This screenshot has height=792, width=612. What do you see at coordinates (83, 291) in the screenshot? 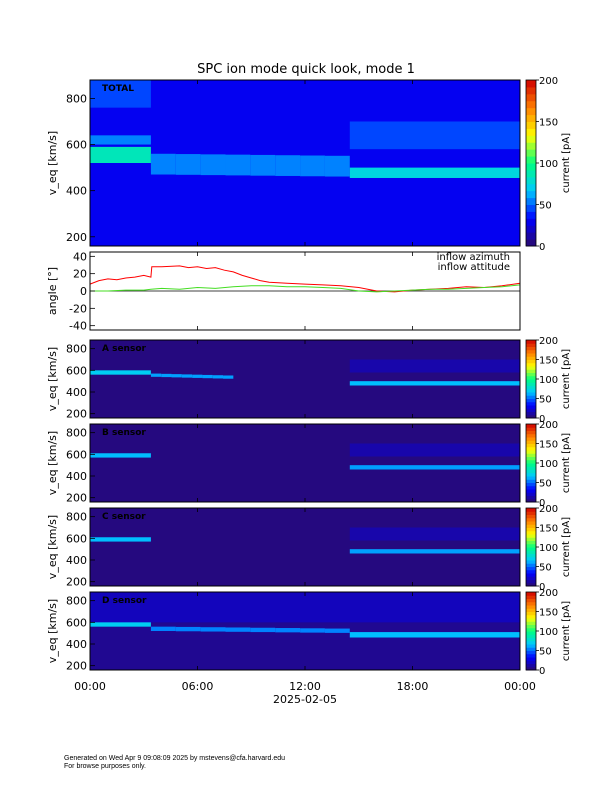
I see `y-tick-label: 0` at bounding box center [83, 291].